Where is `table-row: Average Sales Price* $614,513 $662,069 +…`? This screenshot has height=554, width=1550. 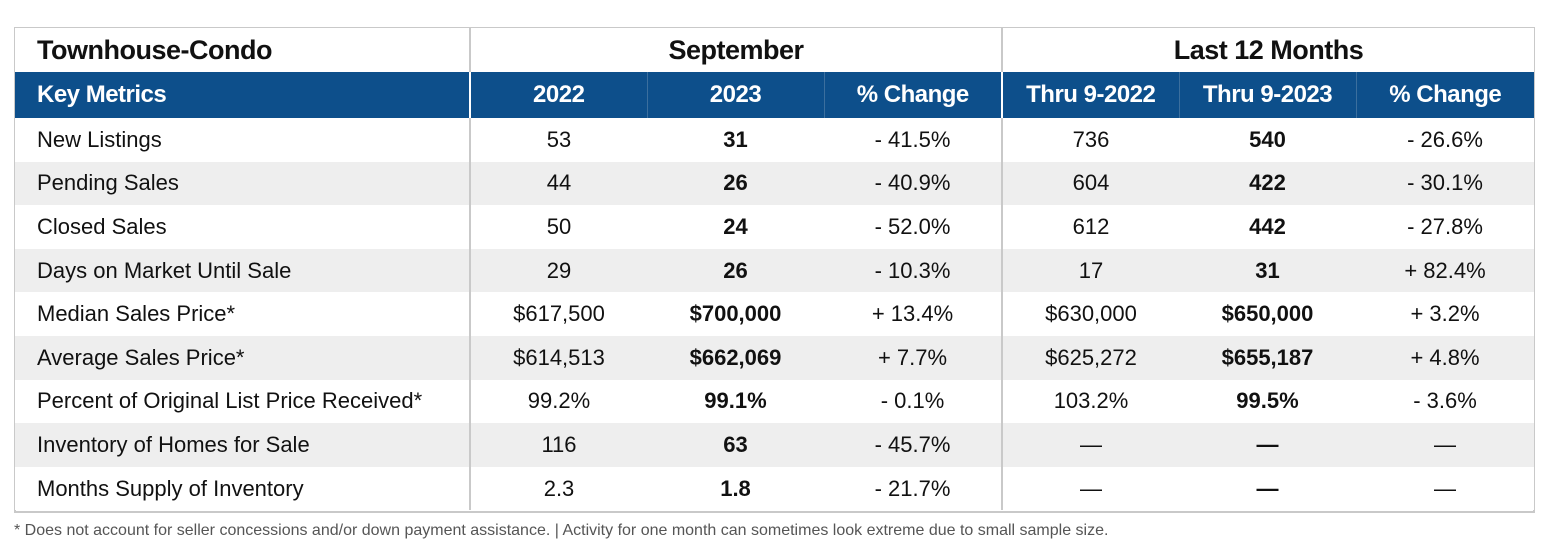 table-row: Average Sales Price* $614,513 $662,069 +… is located at coordinates (775, 357).